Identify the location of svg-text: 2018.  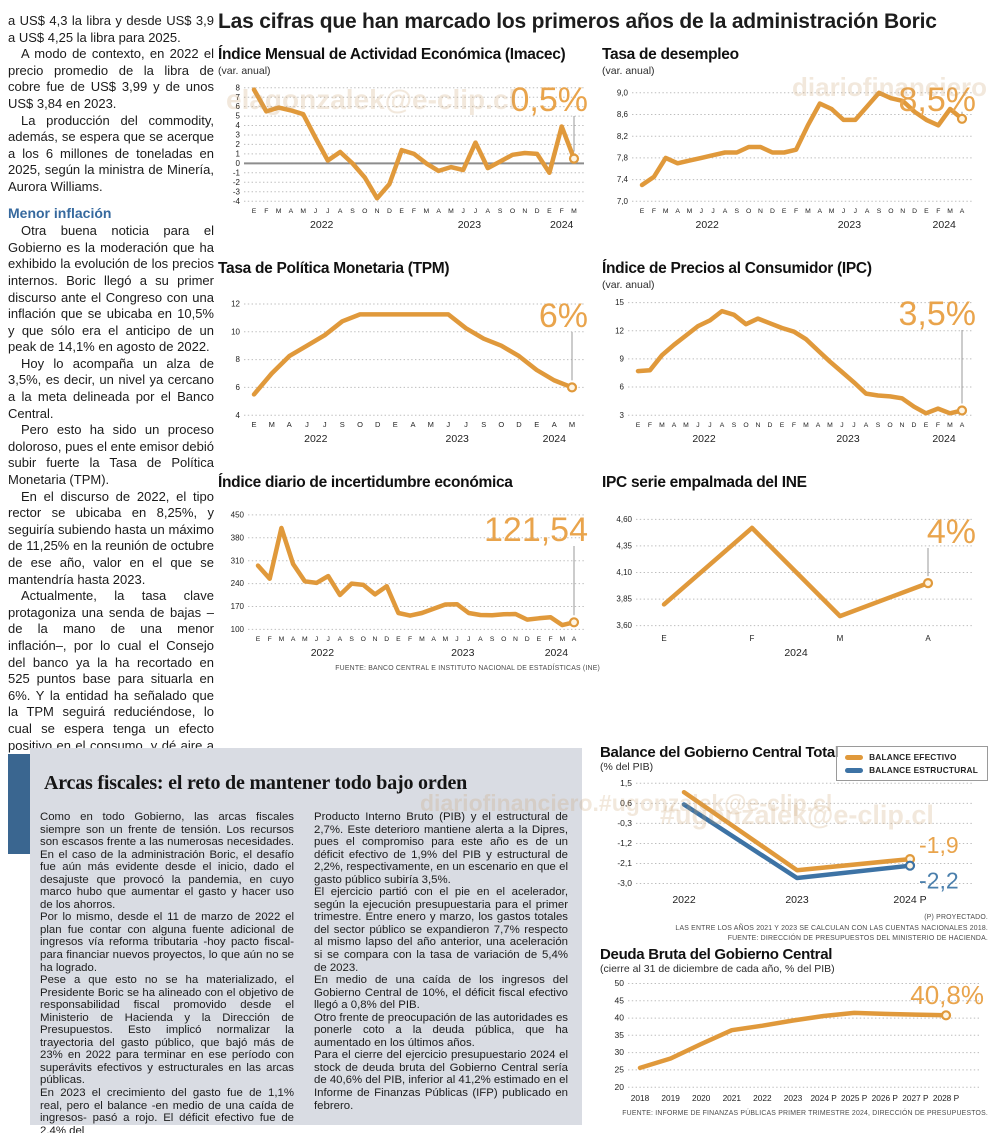
(640, 1098).